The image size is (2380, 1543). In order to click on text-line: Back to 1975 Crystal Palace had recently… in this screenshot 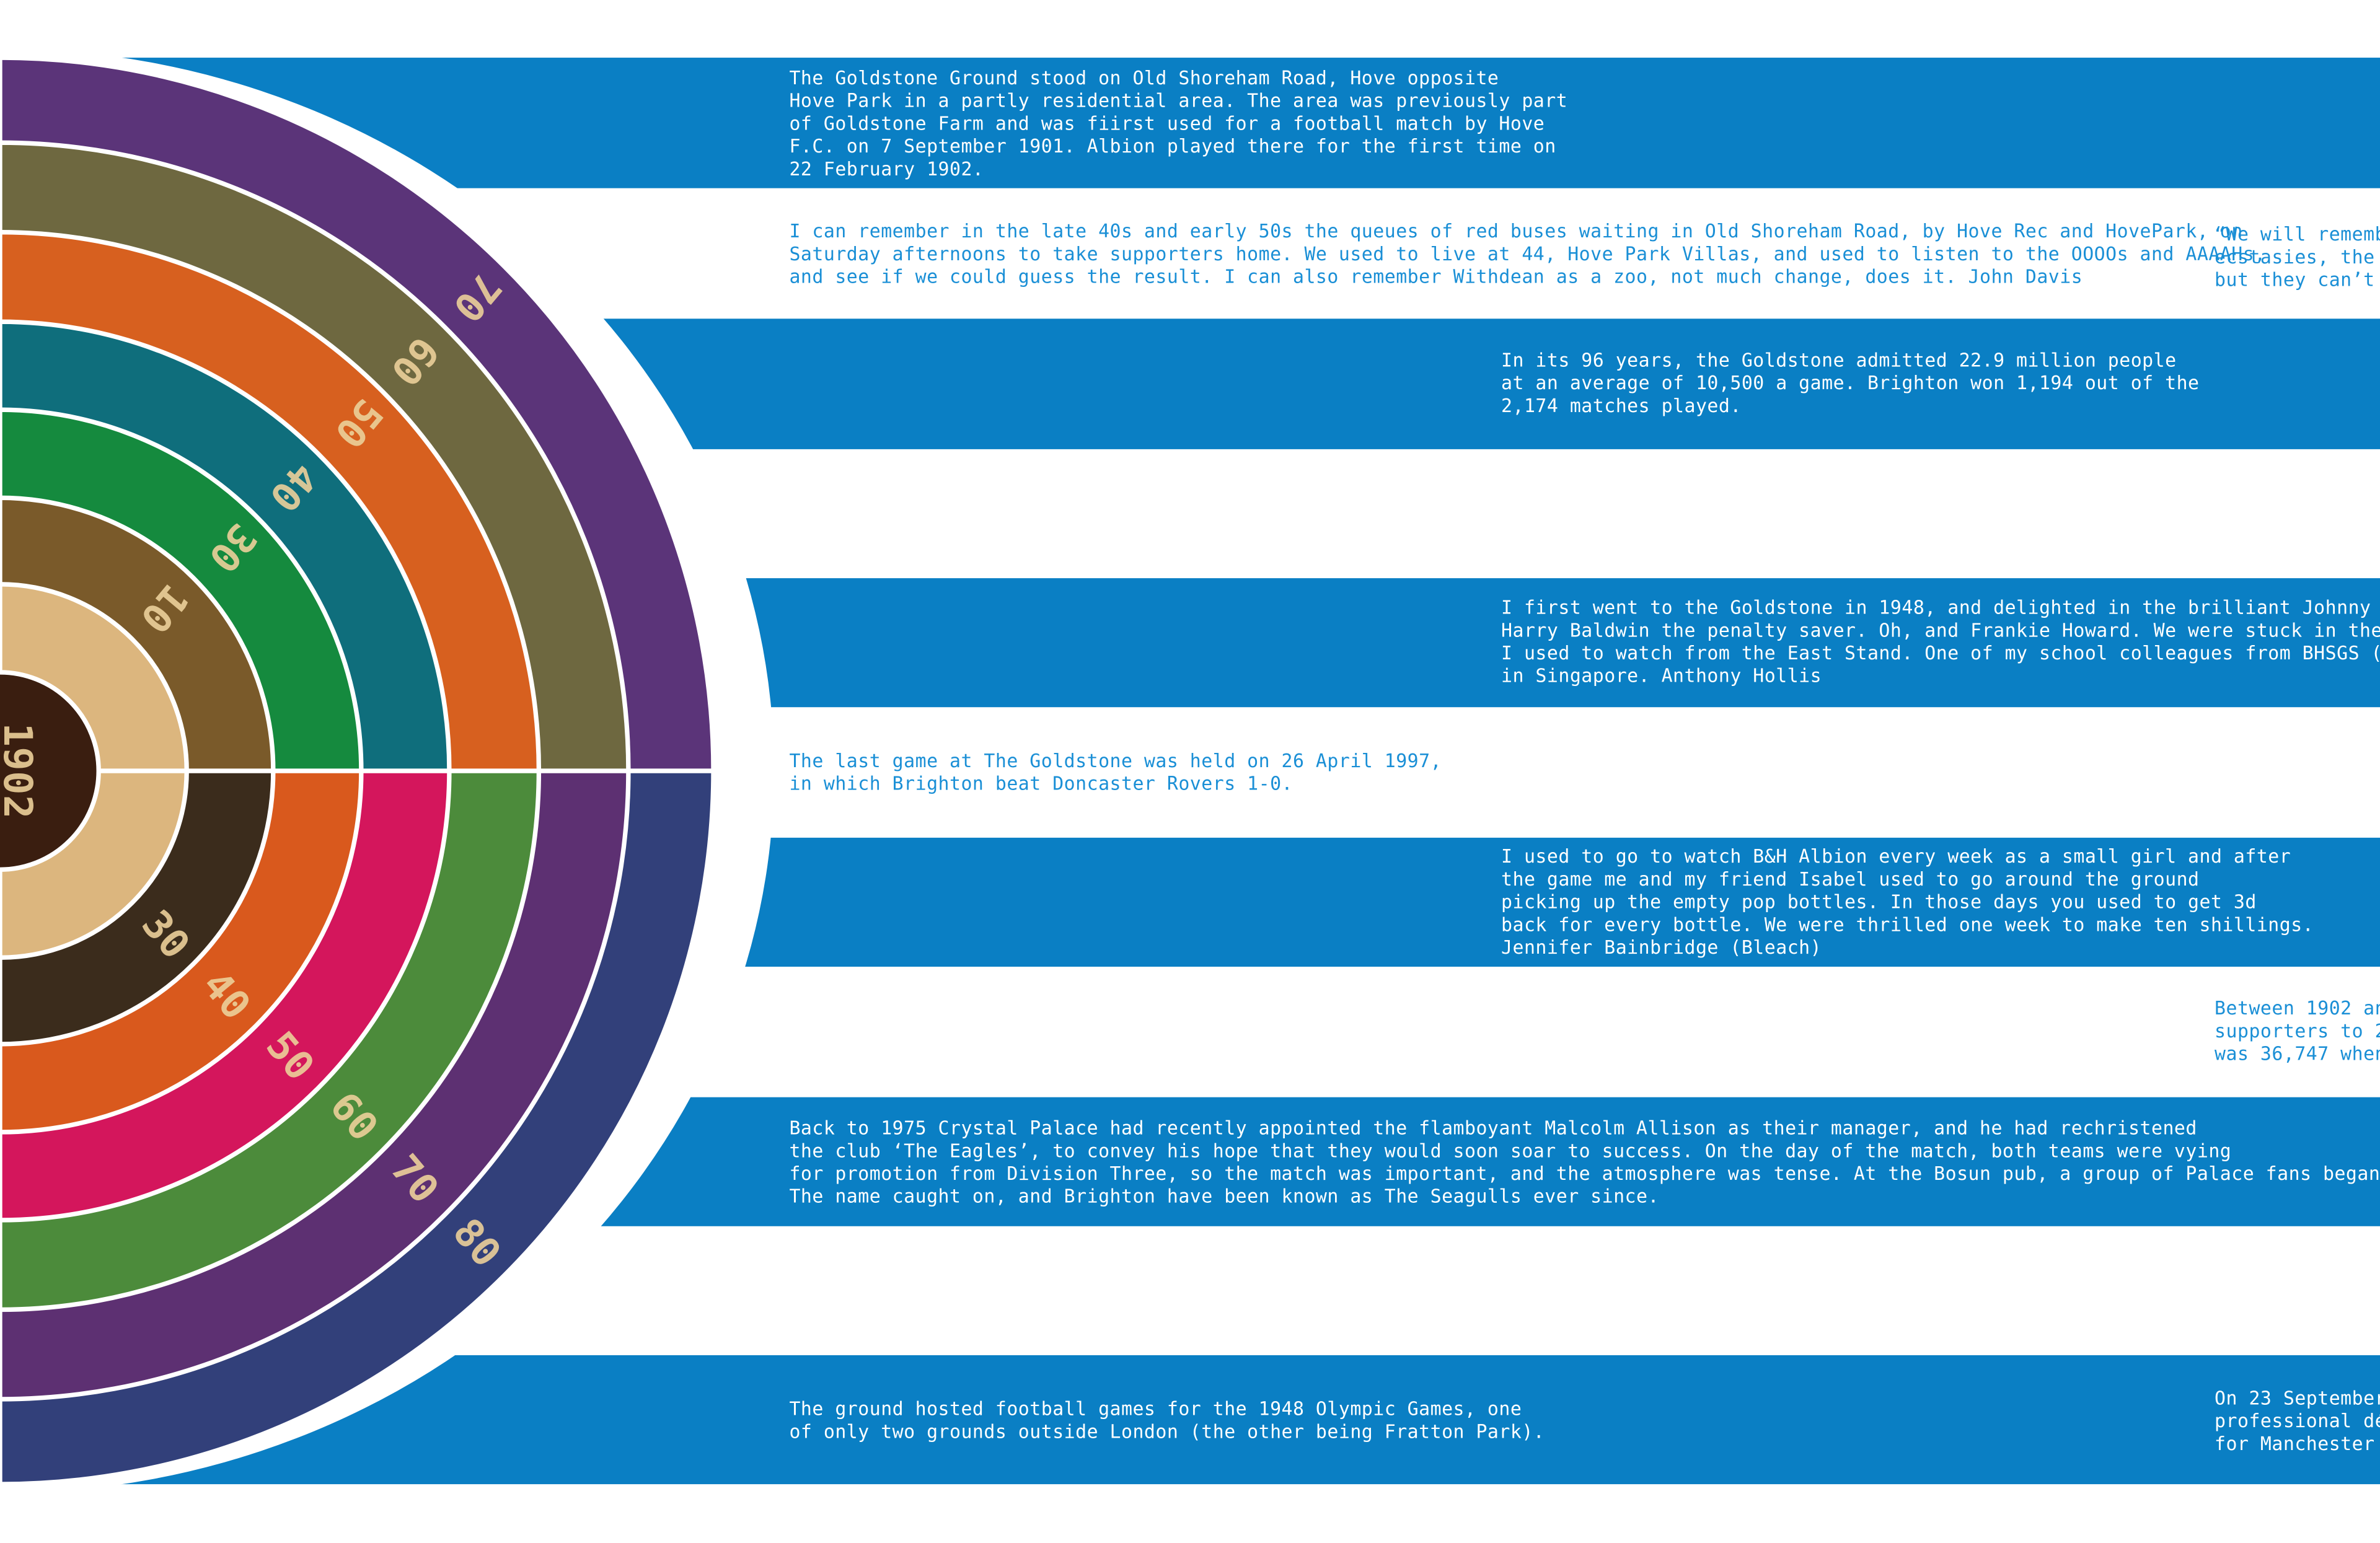, I will do `click(1493, 1129)`.